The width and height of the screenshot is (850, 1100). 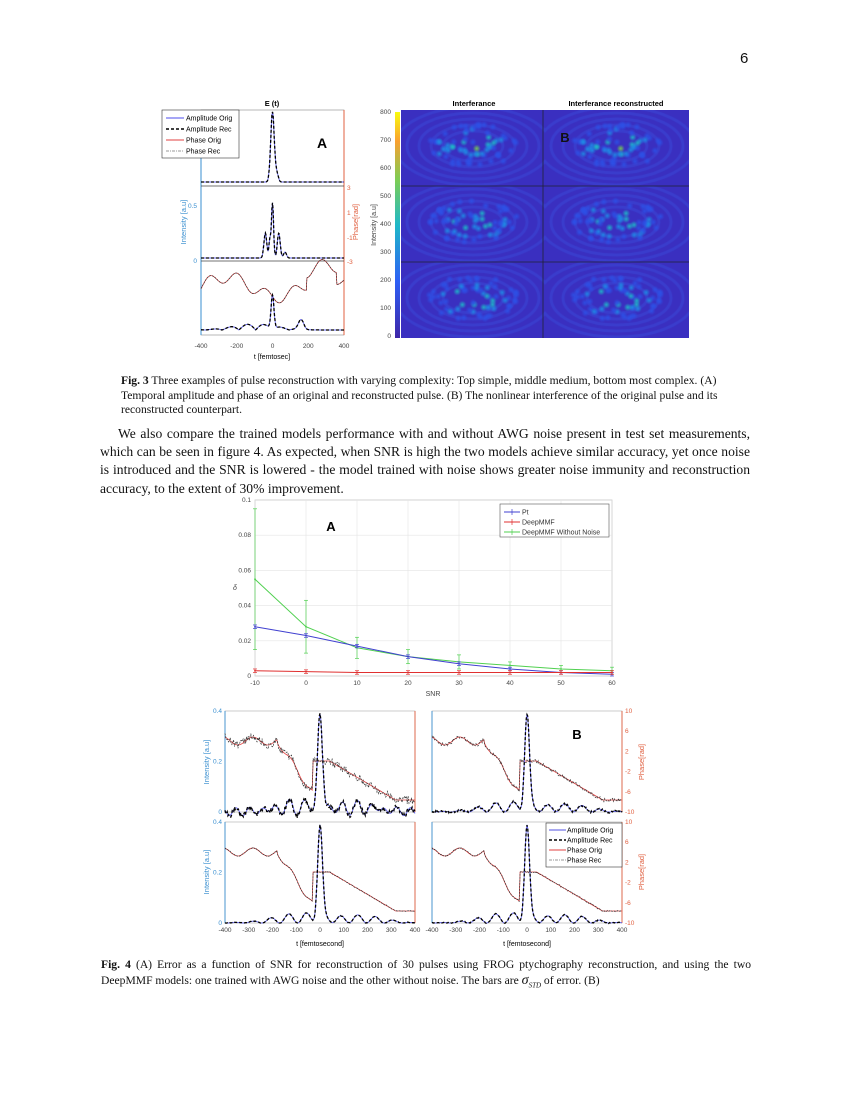 I want to click on fig4b-subplot: 10 6 2 -2 -6 -10, so click(x=533, y=762).